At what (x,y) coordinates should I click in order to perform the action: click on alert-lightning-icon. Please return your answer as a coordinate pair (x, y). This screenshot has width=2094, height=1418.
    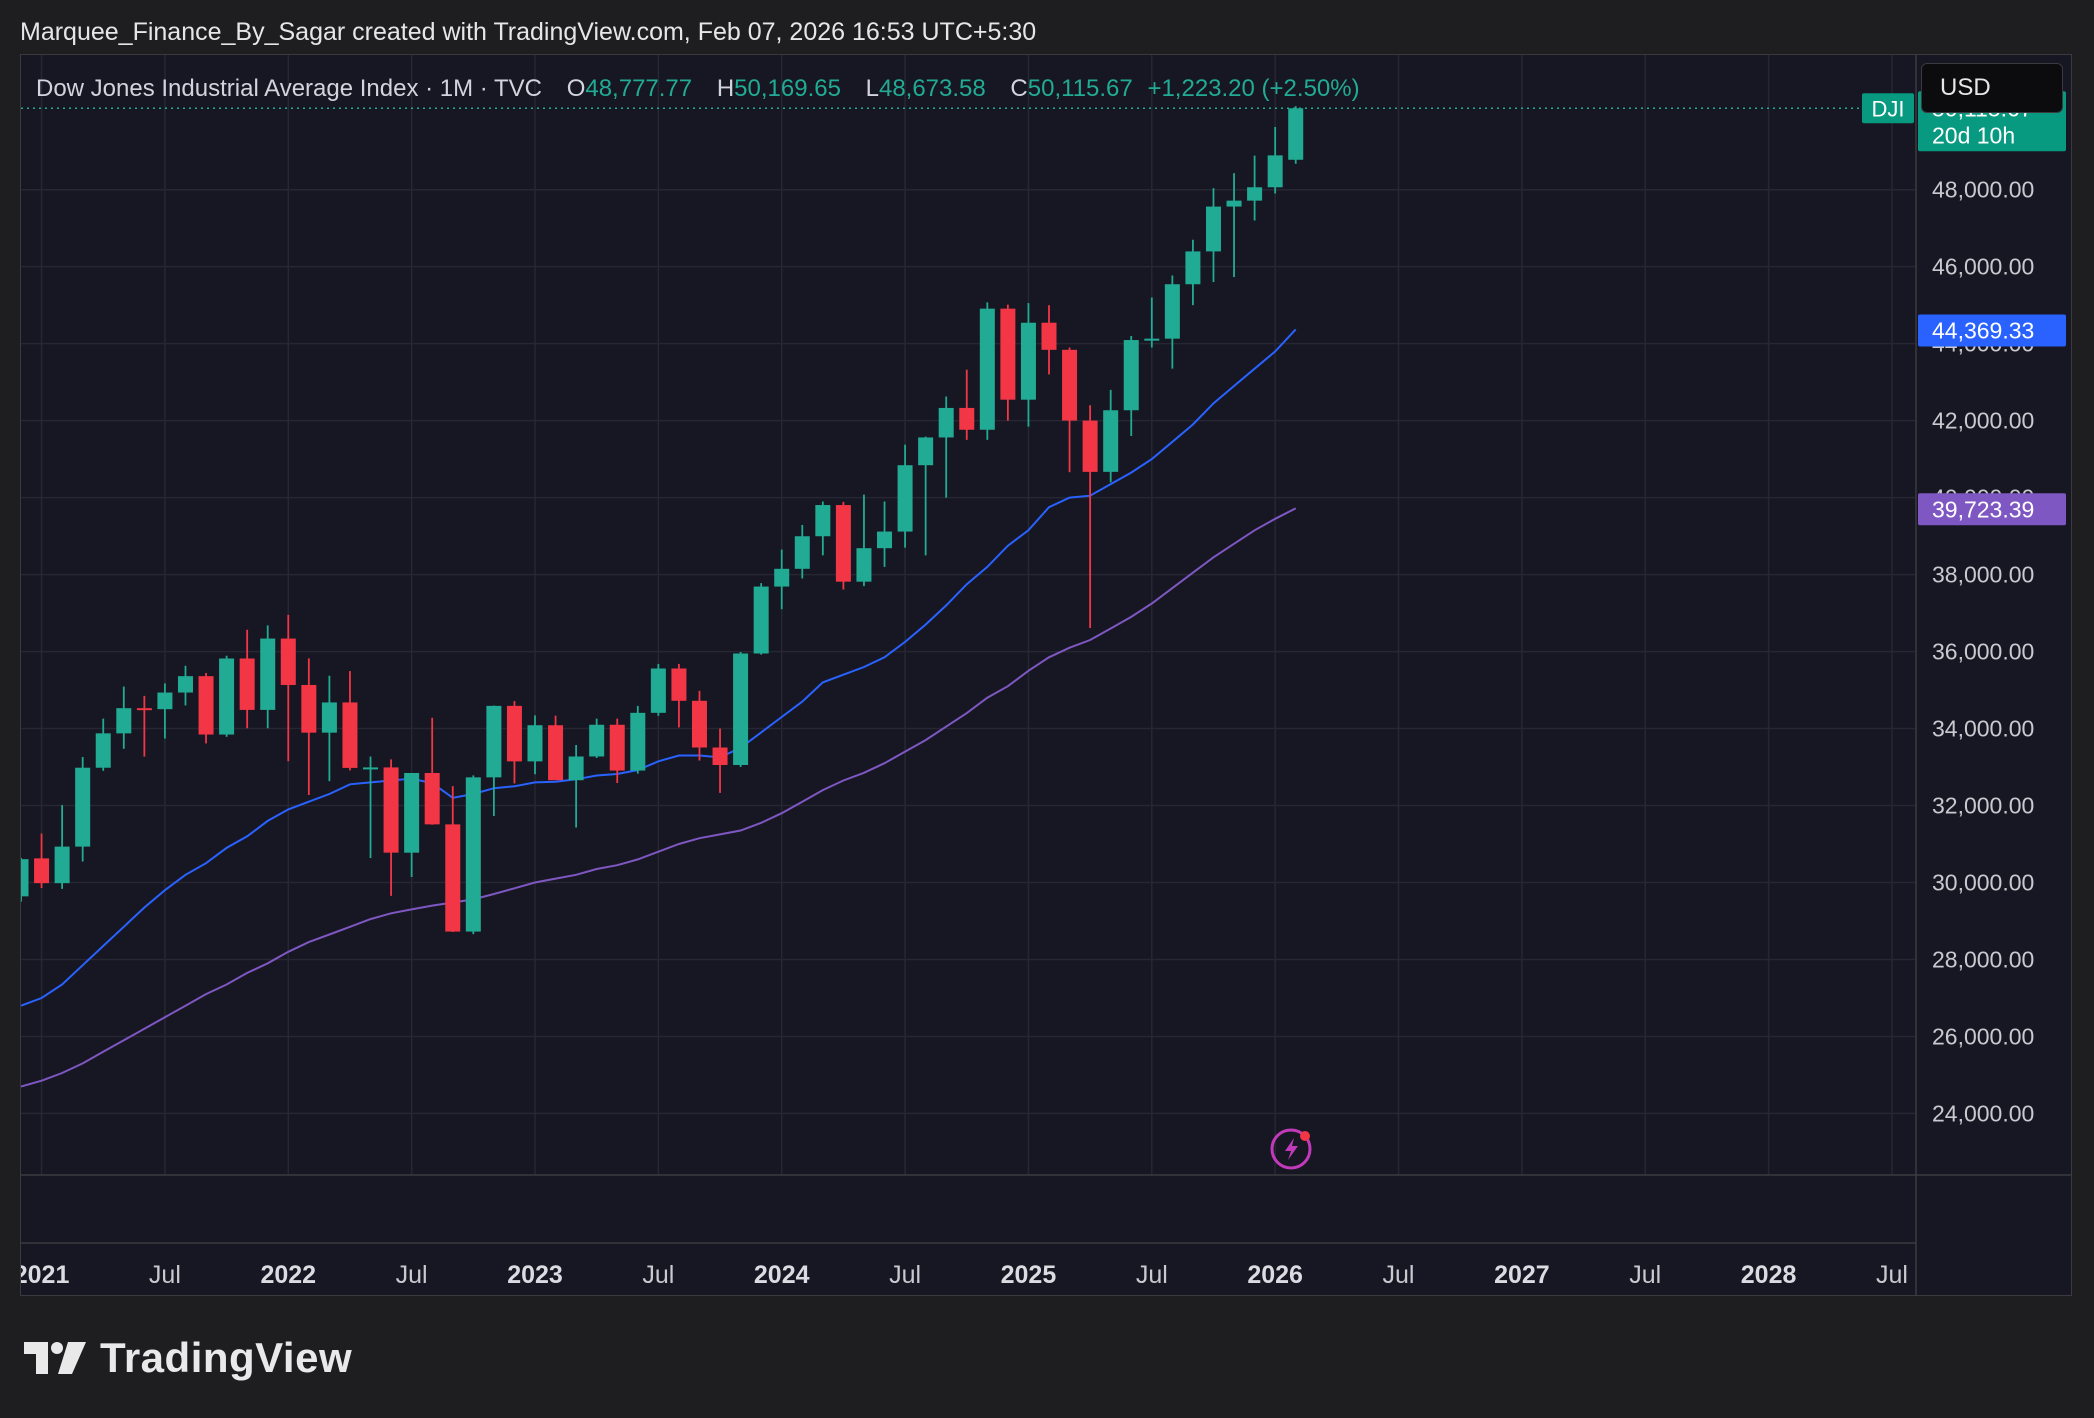
    Looking at the image, I should click on (1291, 1149).